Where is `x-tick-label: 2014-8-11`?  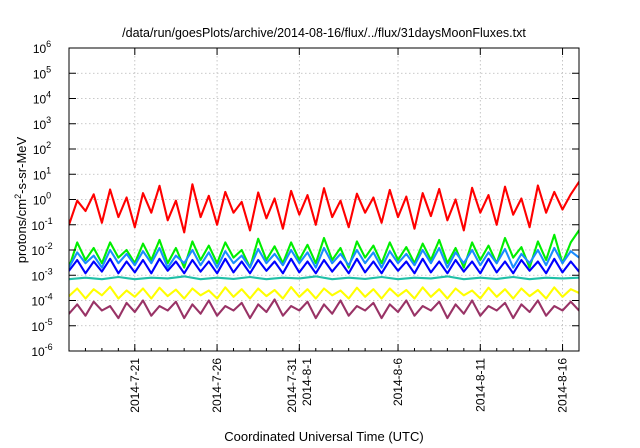 x-tick-label: 2014-8-11 is located at coordinates (480, 385).